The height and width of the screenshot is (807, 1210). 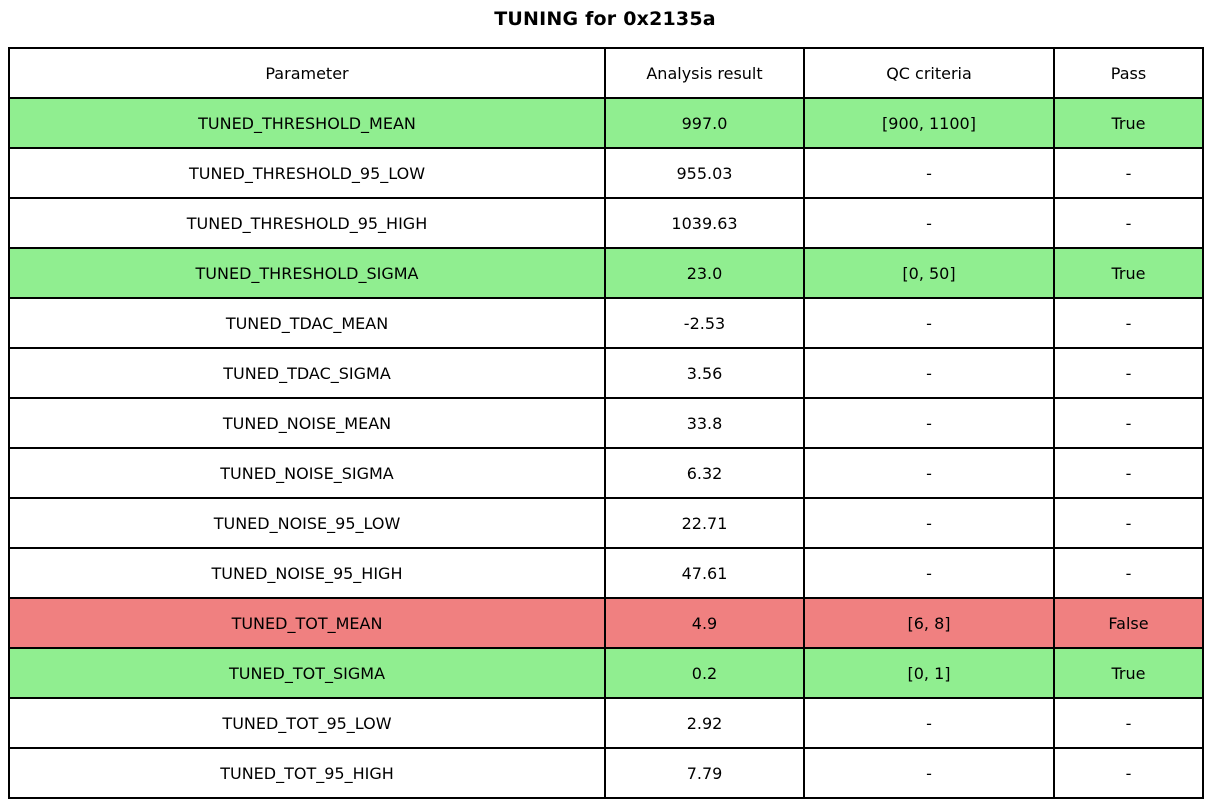 What do you see at coordinates (929, 673) in the screenshot?
I see `qc-cell: [0, 1]` at bounding box center [929, 673].